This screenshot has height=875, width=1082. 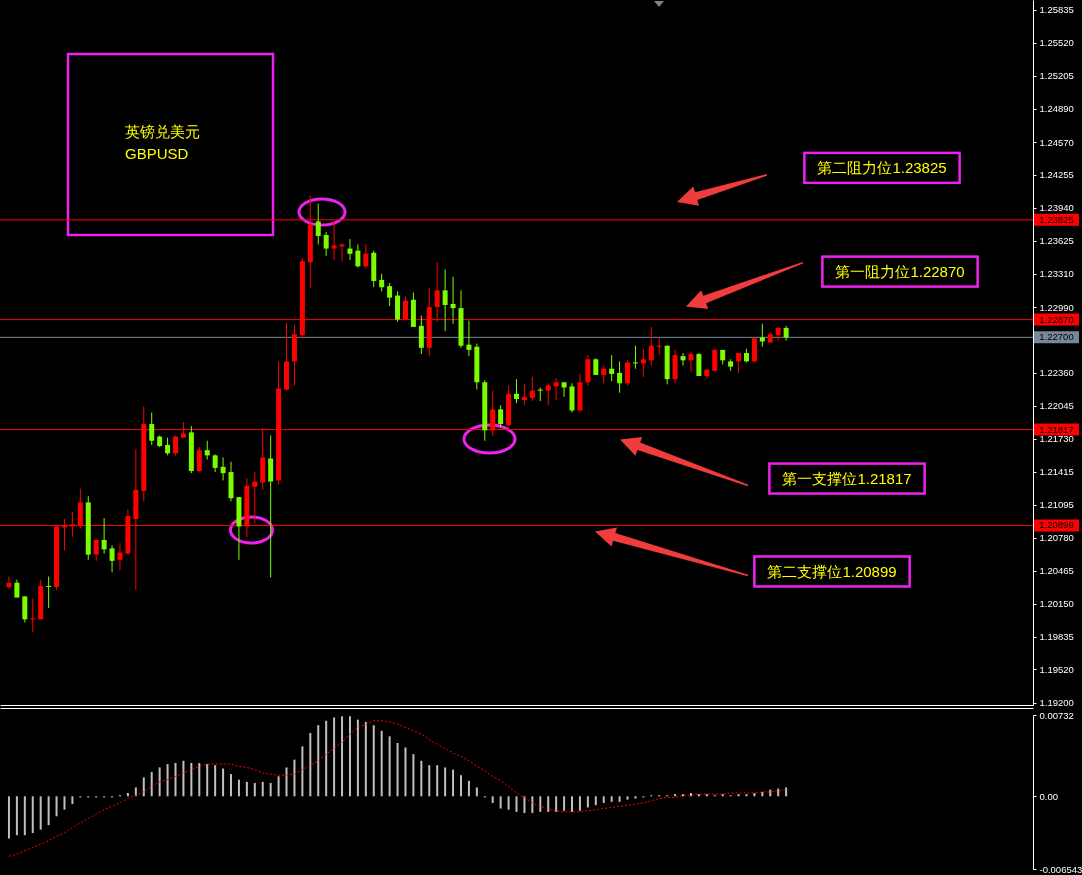 I want to click on y-tick-label: 1.19520, so click(x=1056, y=669).